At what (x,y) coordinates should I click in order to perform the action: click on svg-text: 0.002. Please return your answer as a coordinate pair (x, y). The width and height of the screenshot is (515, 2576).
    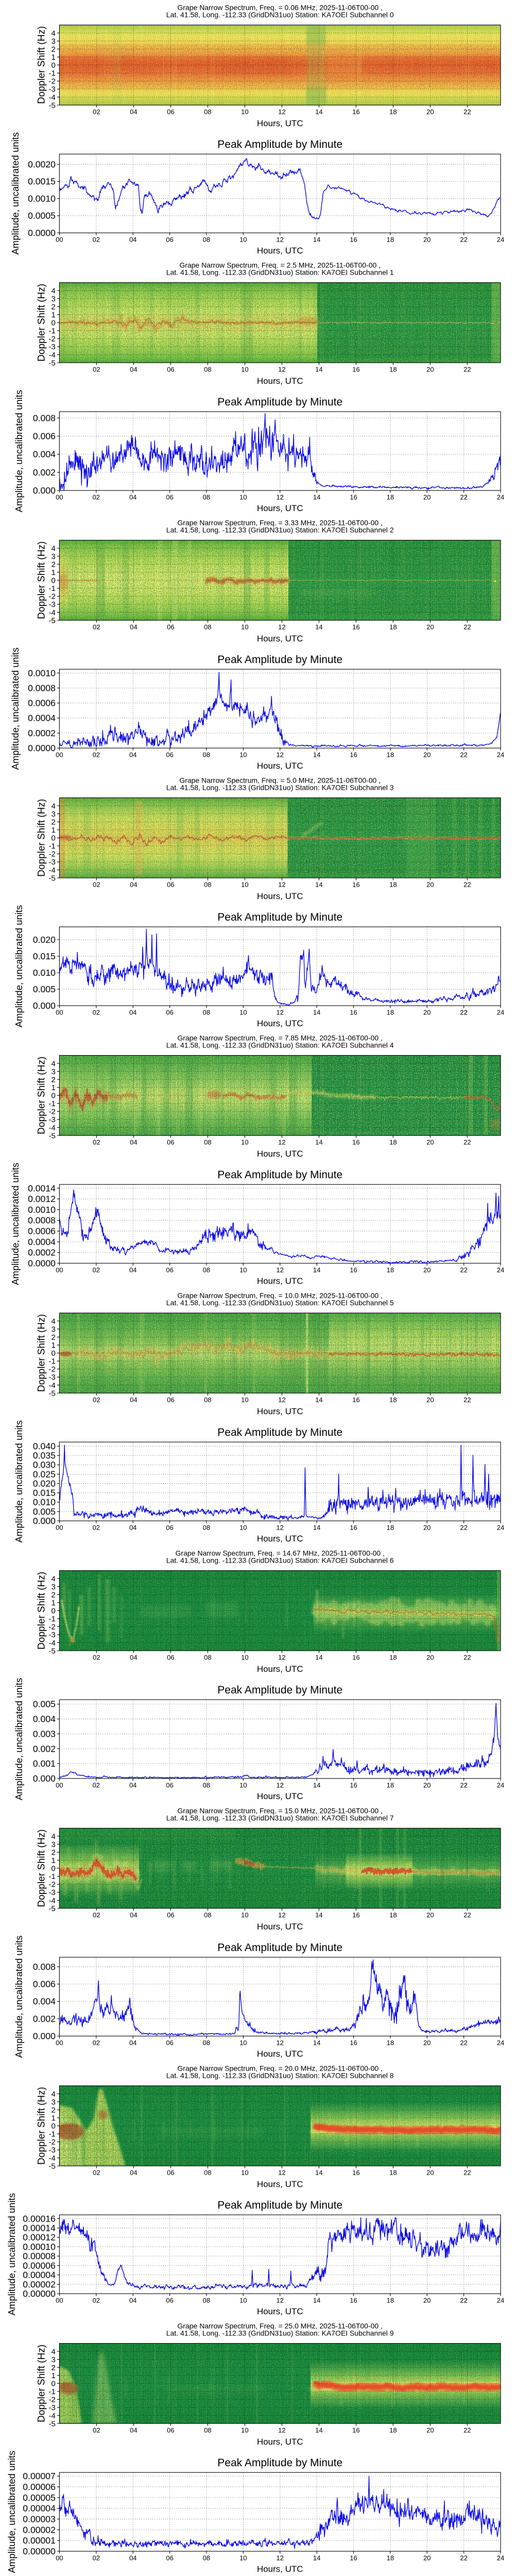
    Looking at the image, I should click on (44, 2019).